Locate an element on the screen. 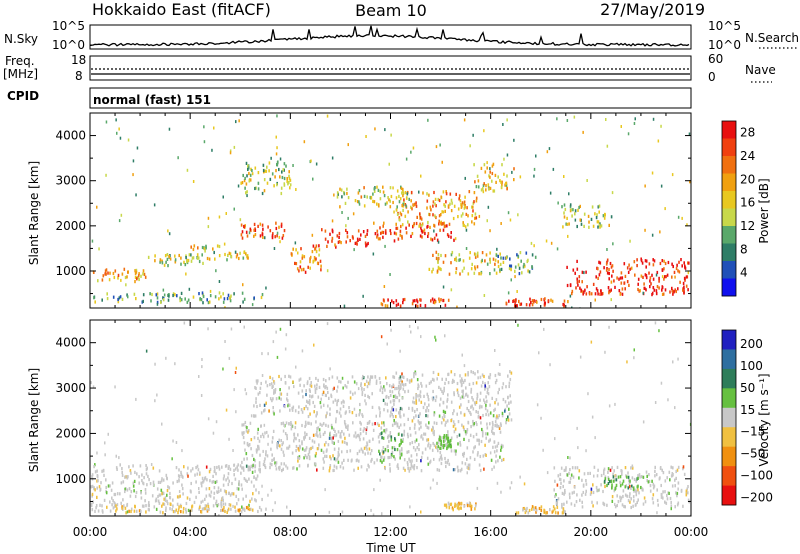  colorbar-tick-label: −50 is located at coordinates (752, 454).